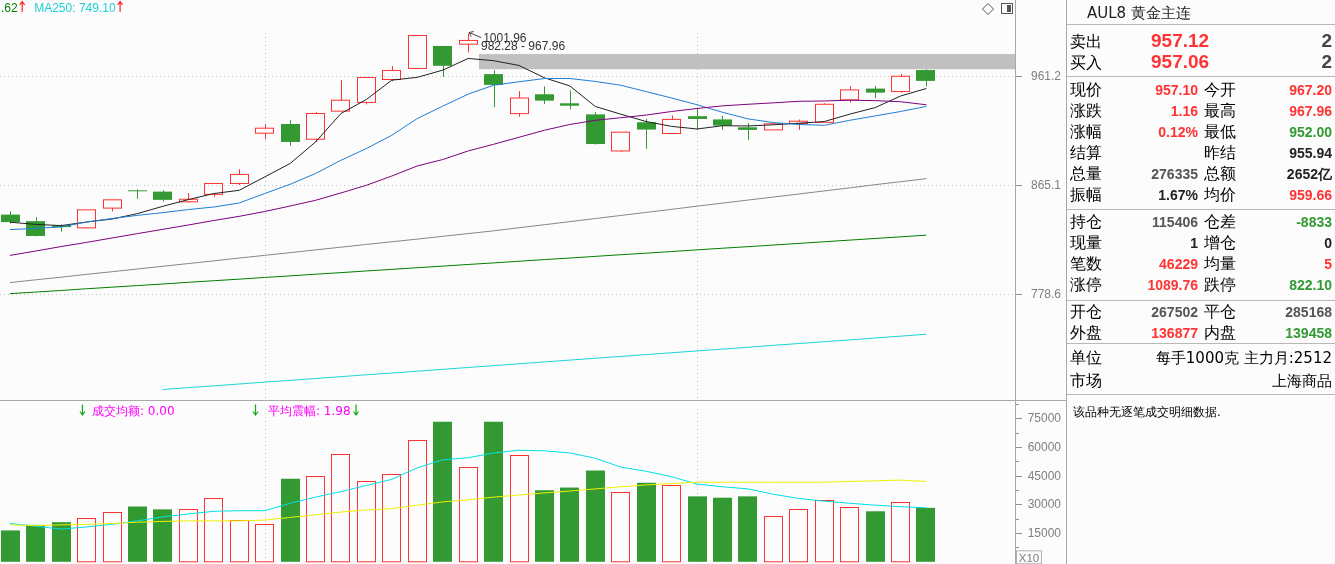 The image size is (1335, 564). I want to click on text: 现价, so click(1086, 90).